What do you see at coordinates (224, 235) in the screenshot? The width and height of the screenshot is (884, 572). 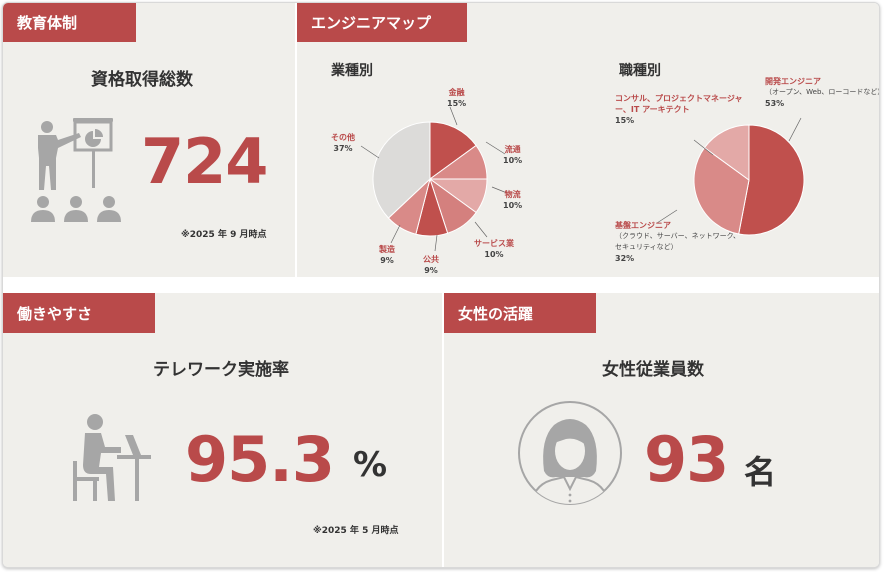 I see `education-note: ※2025 年 9 月時点` at bounding box center [224, 235].